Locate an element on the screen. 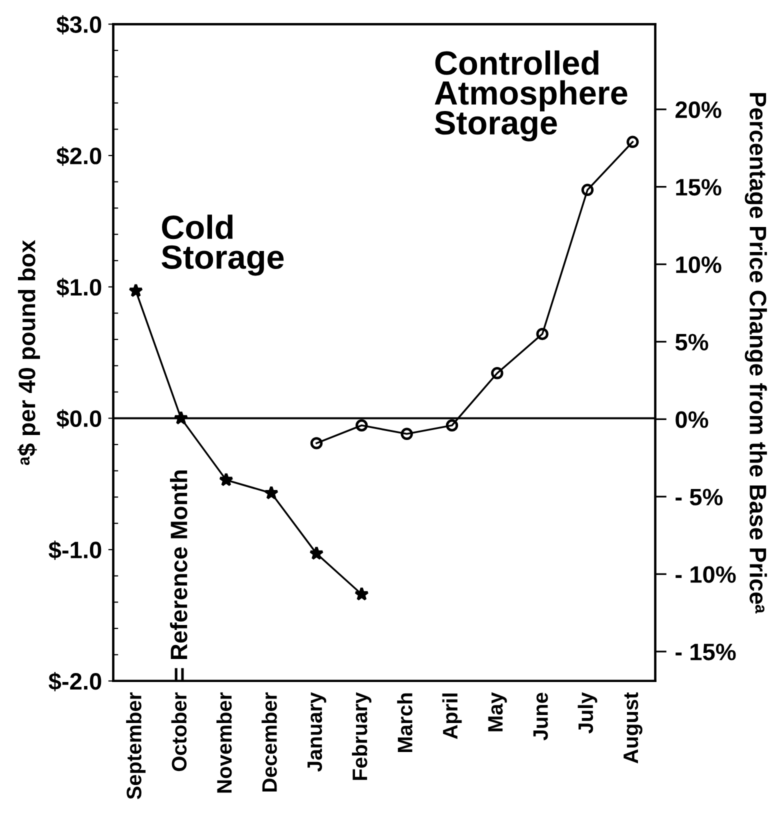  x-tick-label: January is located at coordinates (317, 732).